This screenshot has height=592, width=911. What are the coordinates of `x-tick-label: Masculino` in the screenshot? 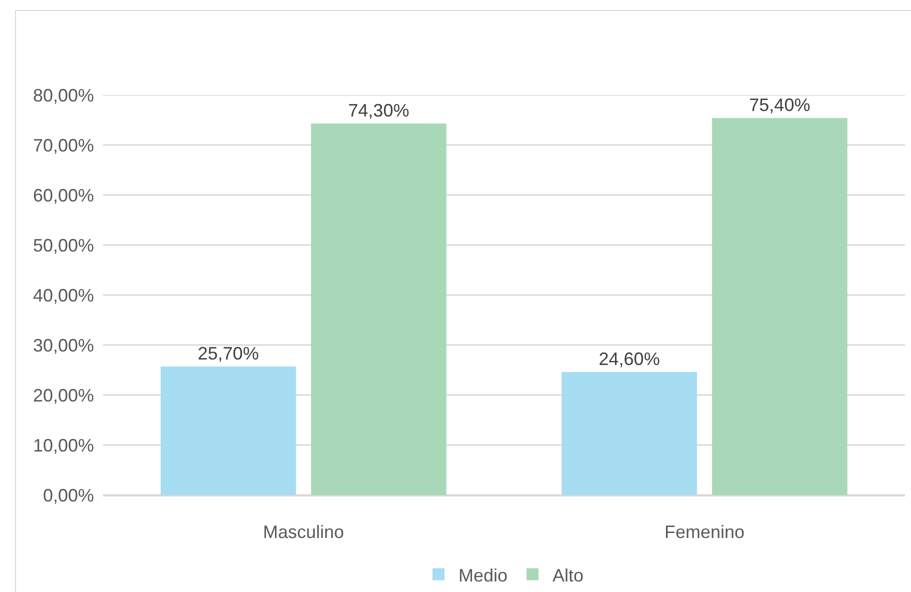 It's located at (303, 532).